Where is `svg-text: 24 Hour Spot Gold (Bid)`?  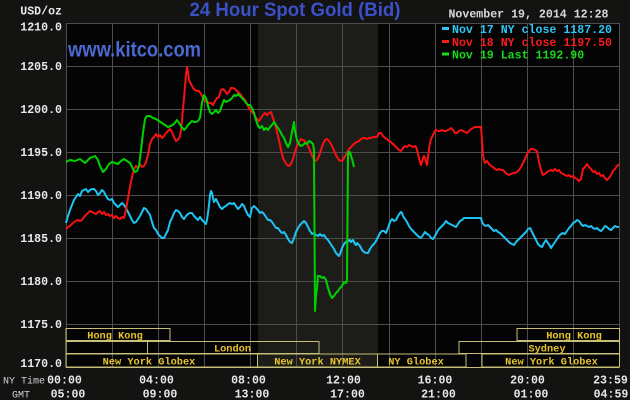
svg-text: 24 Hour Spot Gold (Bid) is located at coordinates (295, 10).